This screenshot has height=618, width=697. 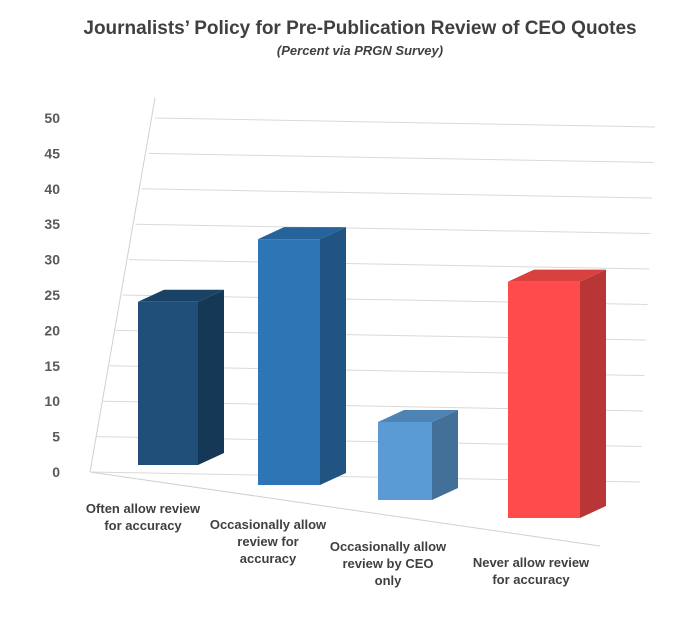 I want to click on x-tick-label: Often allow review for accuracy, so click(x=143, y=517).